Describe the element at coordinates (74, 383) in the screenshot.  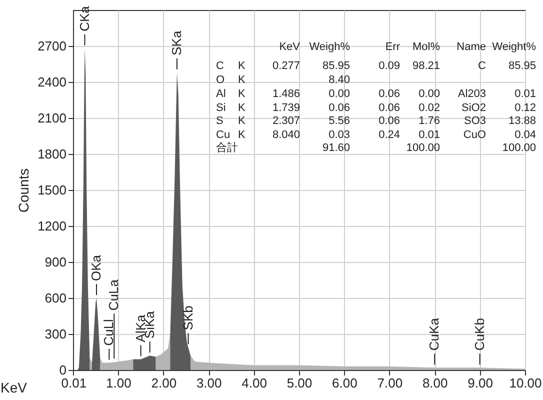
I see `x-tick-label: 0.01` at that location.